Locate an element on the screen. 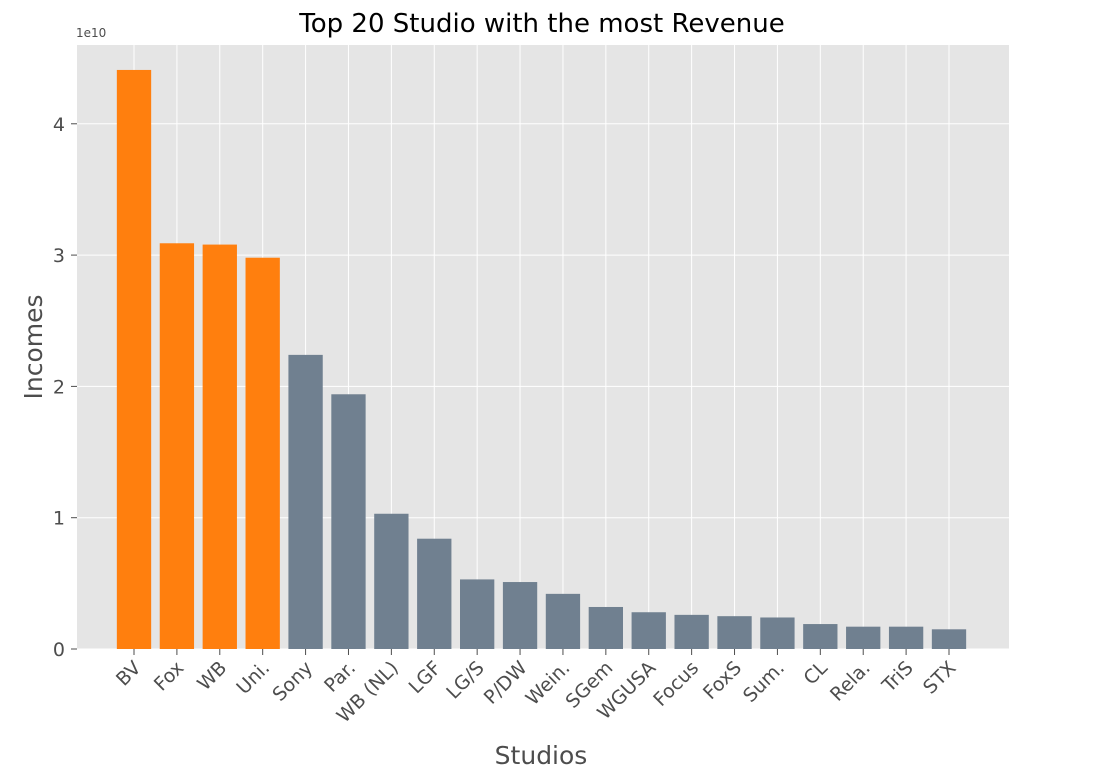 The height and width of the screenshot is (780, 1099). y-tick-label: 4 is located at coordinates (59, 125).